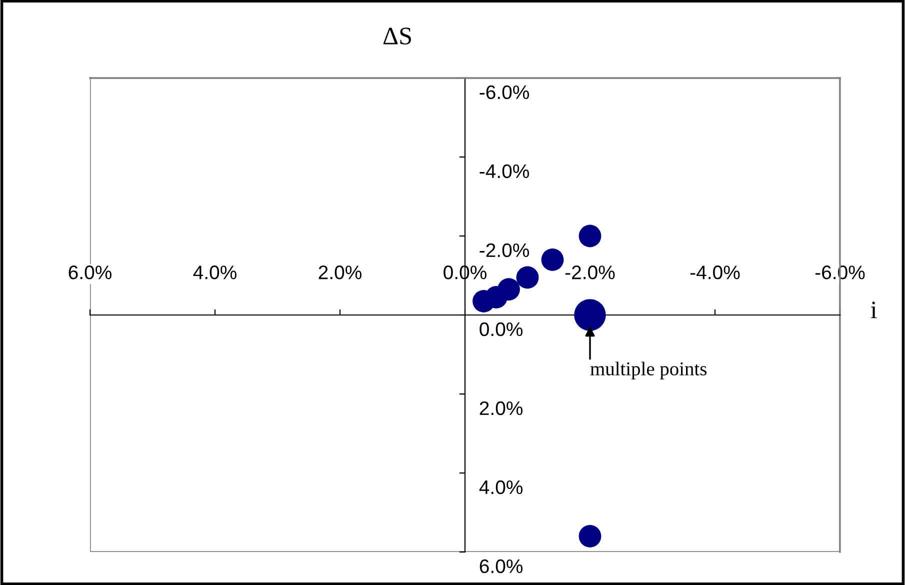  What do you see at coordinates (501, 329) in the screenshot?
I see `y-tick-label: 0.0%` at bounding box center [501, 329].